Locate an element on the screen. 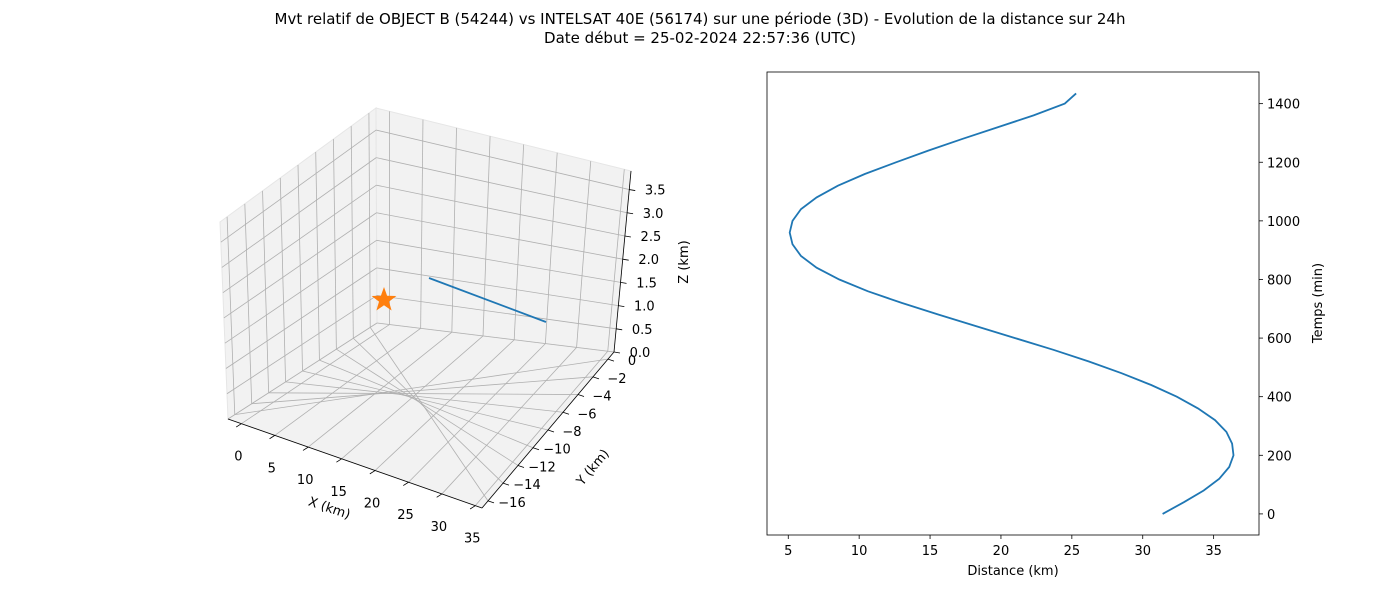 This screenshot has height=600, width=1400. y-tick-label: −2 is located at coordinates (616, 379).